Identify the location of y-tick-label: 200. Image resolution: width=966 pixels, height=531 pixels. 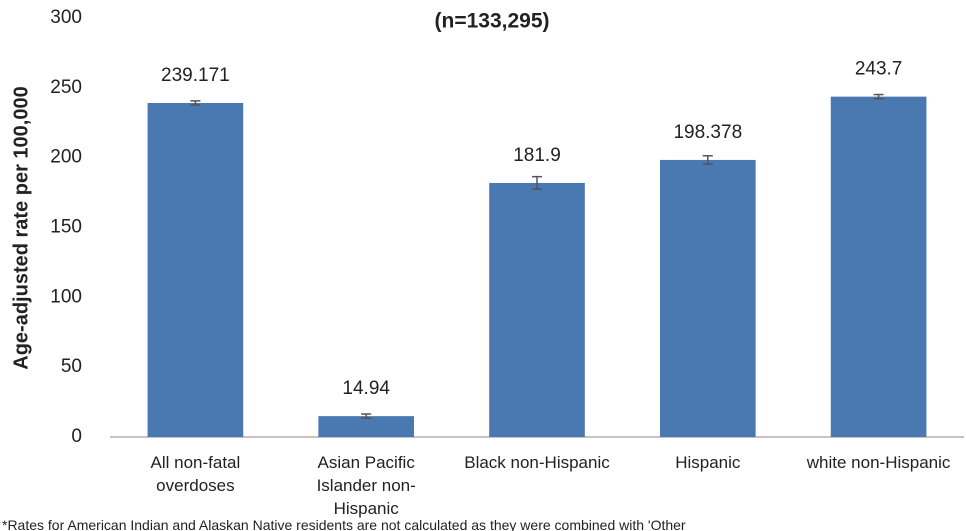
(66, 157).